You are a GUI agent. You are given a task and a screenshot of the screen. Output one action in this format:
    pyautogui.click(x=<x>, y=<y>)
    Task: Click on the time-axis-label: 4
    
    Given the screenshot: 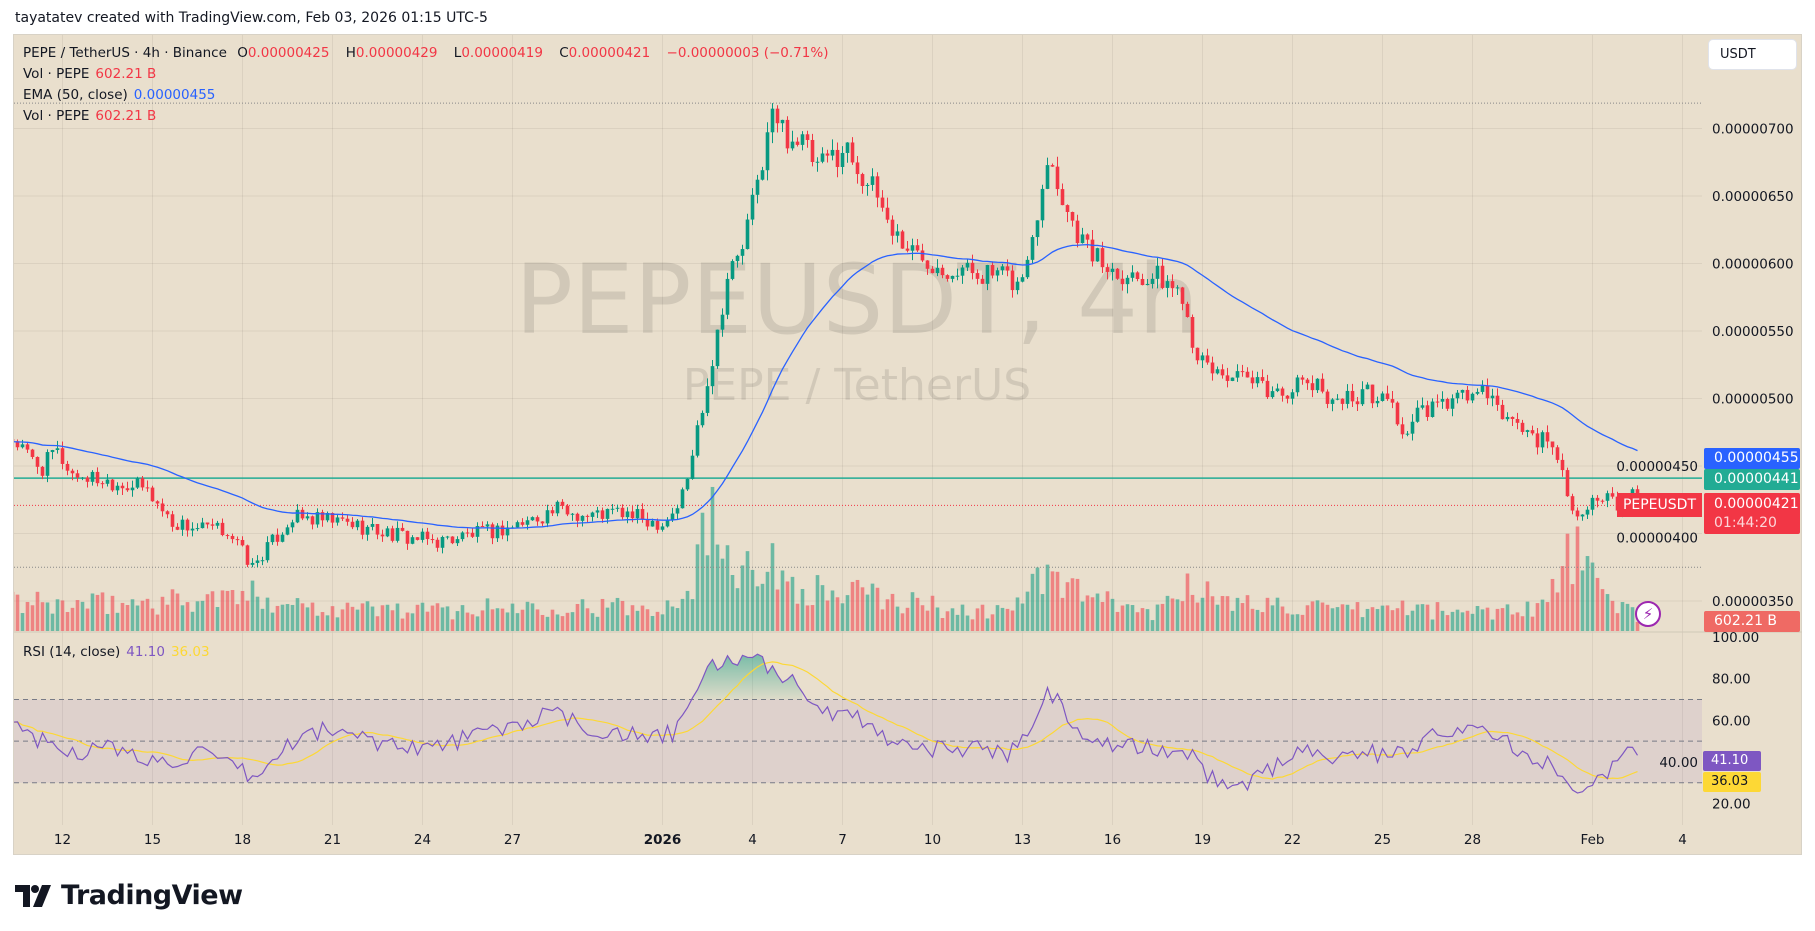 What is the action you would take?
    pyautogui.click(x=752, y=840)
    